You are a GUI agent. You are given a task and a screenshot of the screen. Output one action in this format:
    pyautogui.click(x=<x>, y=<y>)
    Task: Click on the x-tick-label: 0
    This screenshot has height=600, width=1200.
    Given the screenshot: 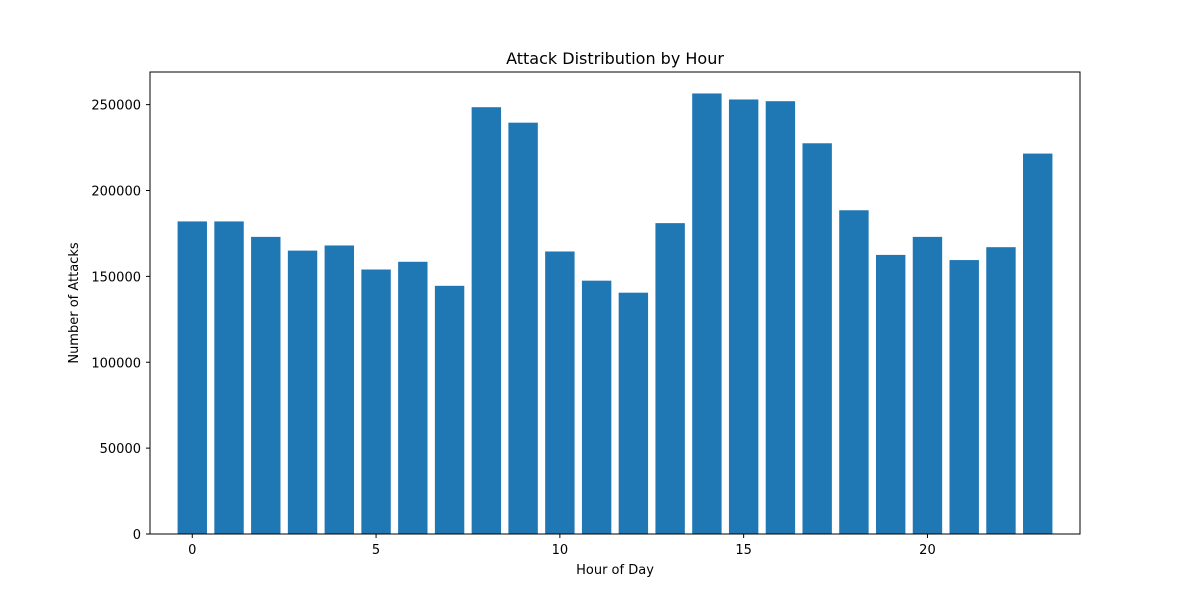 What is the action you would take?
    pyautogui.click(x=192, y=550)
    